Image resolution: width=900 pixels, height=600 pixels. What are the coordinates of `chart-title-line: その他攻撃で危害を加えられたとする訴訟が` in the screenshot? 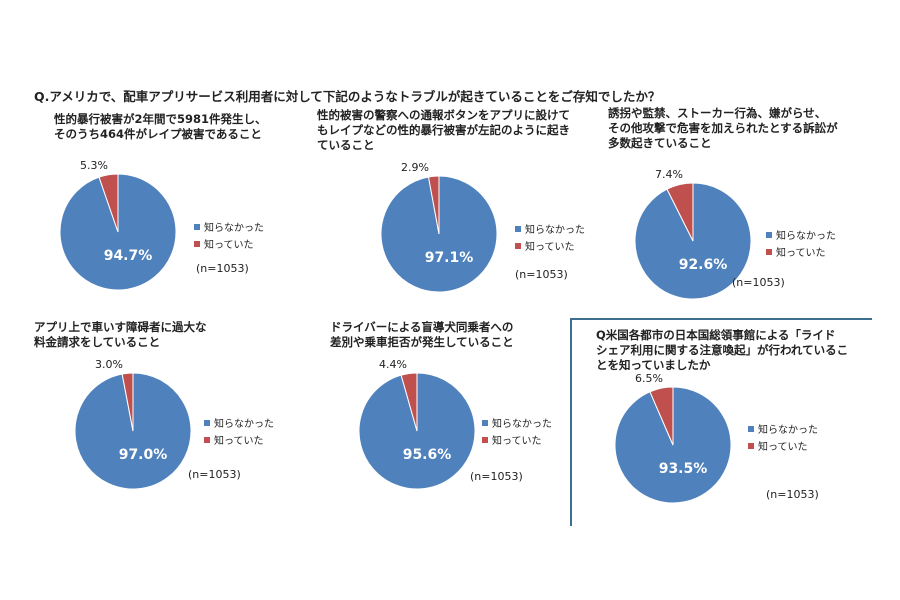 It's located at (723, 128).